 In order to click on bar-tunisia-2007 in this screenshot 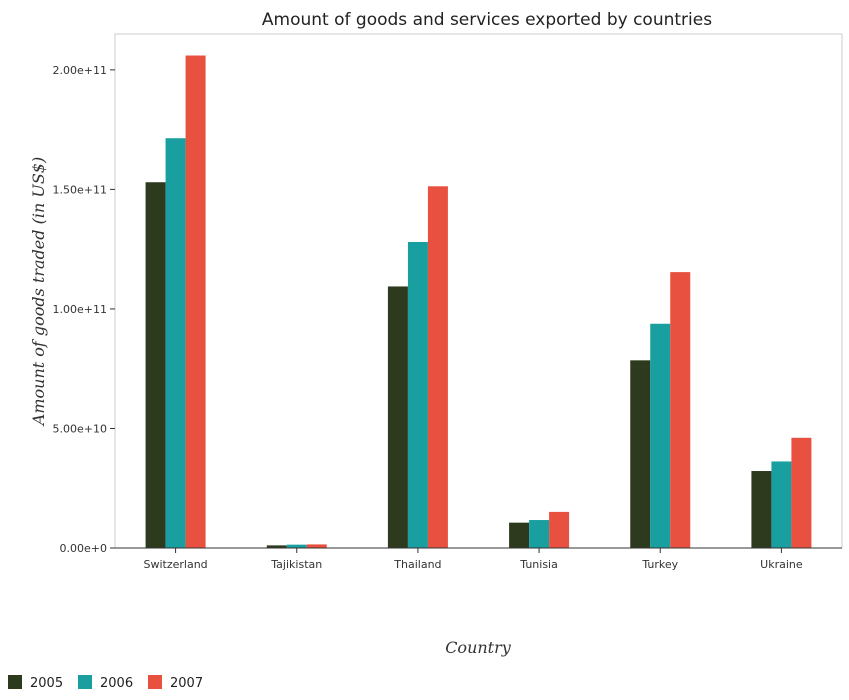, I will do `click(559, 529)`.